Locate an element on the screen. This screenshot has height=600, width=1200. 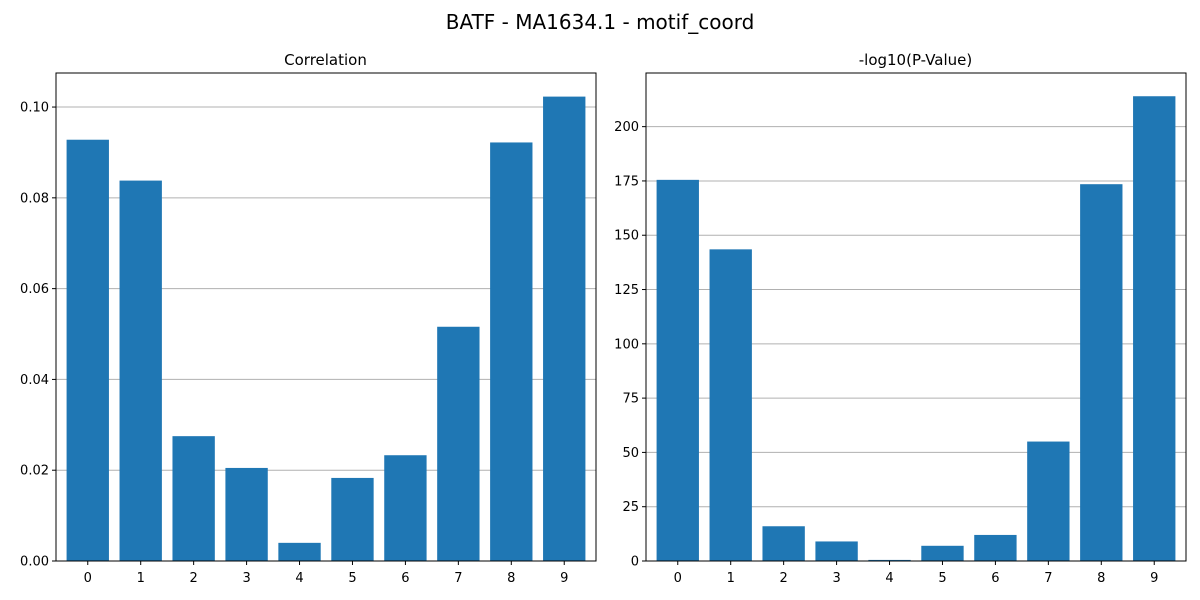
pvalue-ytick-label: 175 is located at coordinates (626, 181).